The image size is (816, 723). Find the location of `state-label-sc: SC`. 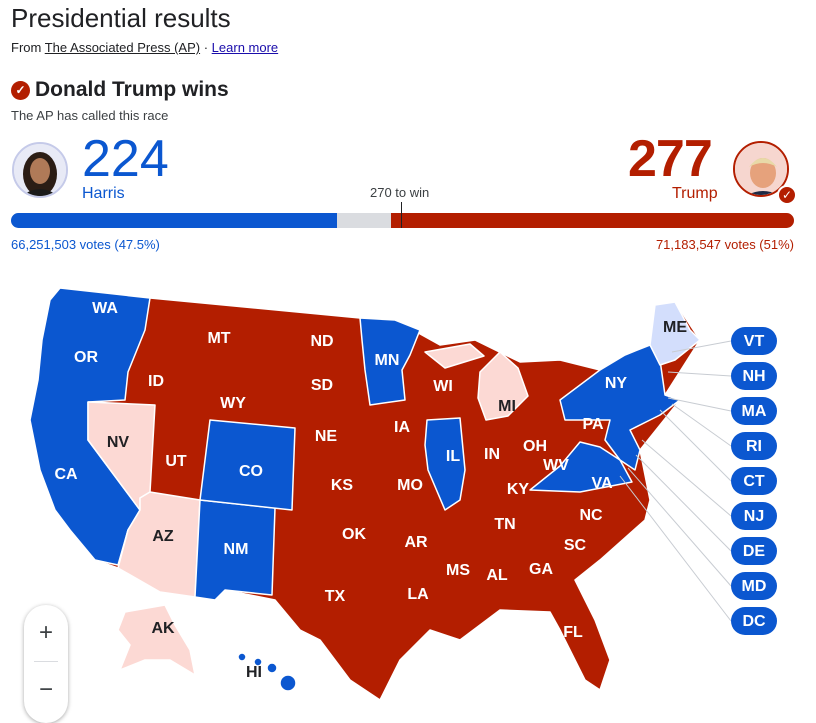

state-label-sc: SC is located at coordinates (575, 545).